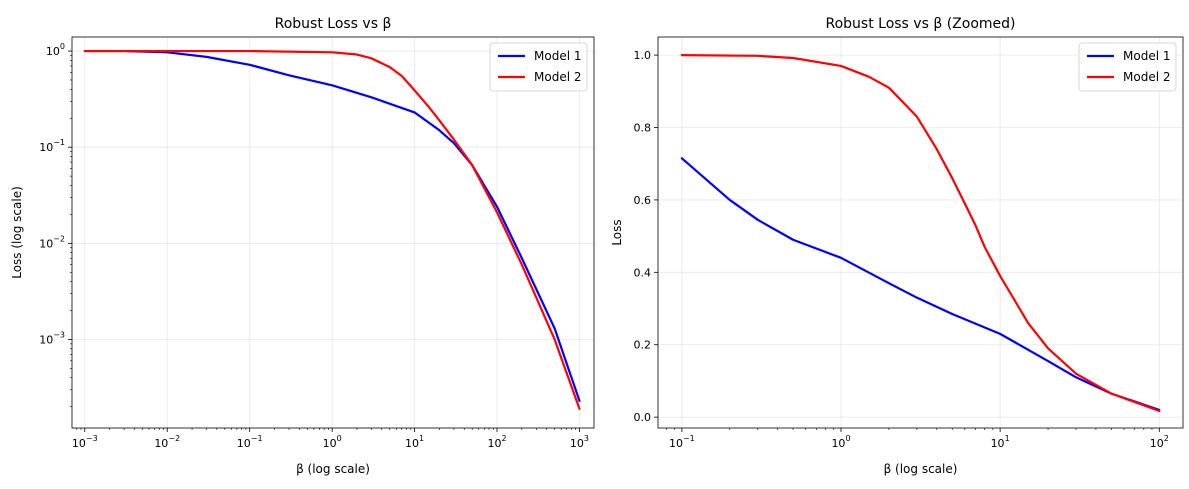  What do you see at coordinates (643, 272) in the screenshot?
I see `y-tick-label: 0.4` at bounding box center [643, 272].